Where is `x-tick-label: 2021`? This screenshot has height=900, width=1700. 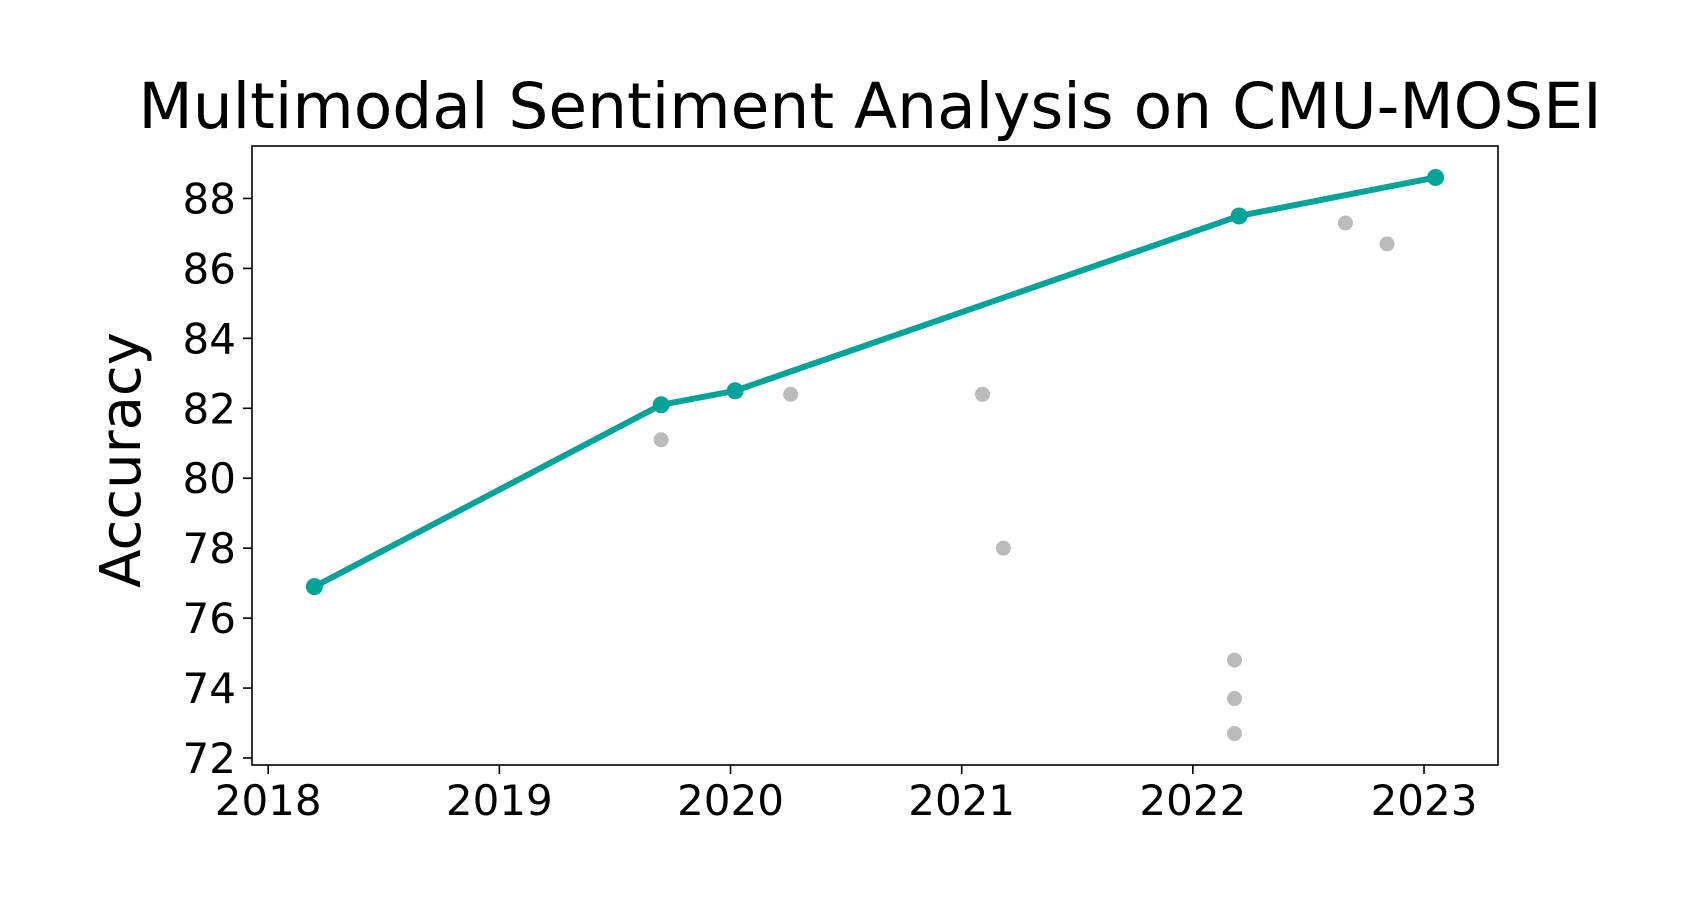 x-tick-label: 2021 is located at coordinates (961, 800).